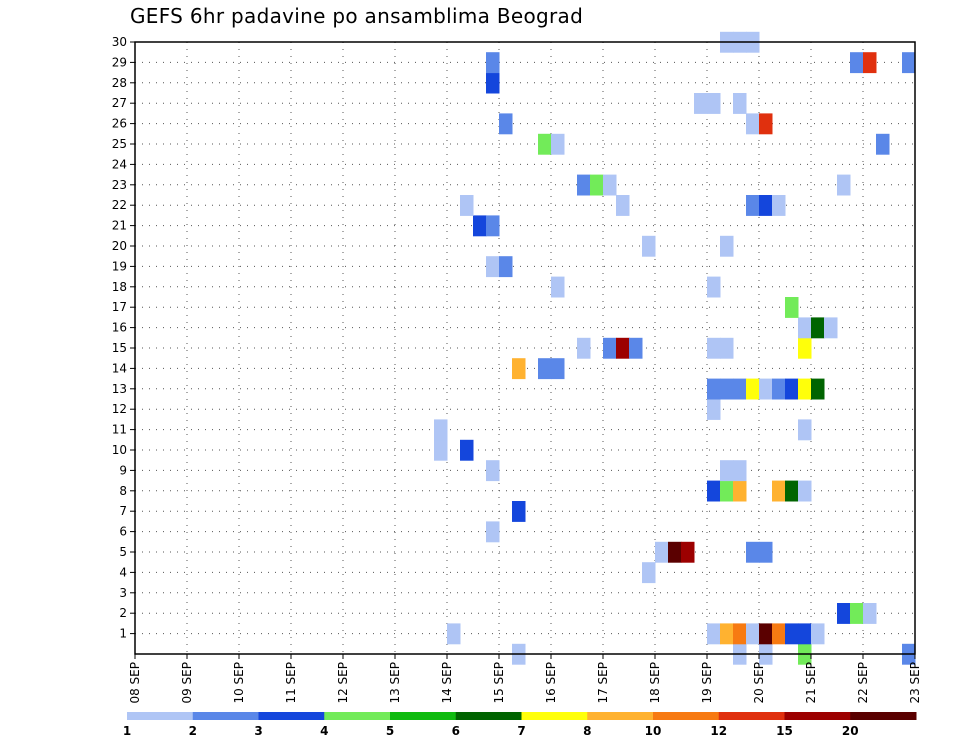 The width and height of the screenshot is (960, 742). Describe the element at coordinates (123, 532) in the screenshot. I see `y-tick-label: 6` at that location.